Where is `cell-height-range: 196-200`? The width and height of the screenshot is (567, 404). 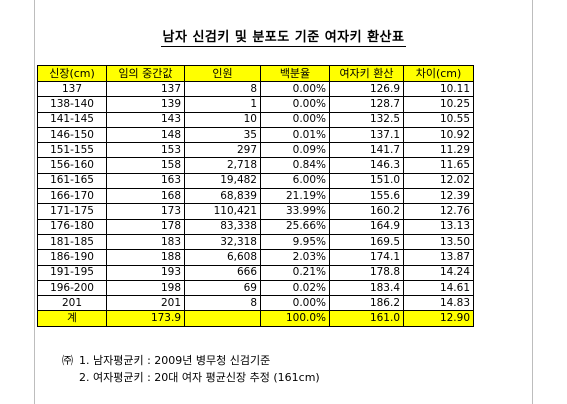
cell-height-range: 196-200 is located at coordinates (72, 288).